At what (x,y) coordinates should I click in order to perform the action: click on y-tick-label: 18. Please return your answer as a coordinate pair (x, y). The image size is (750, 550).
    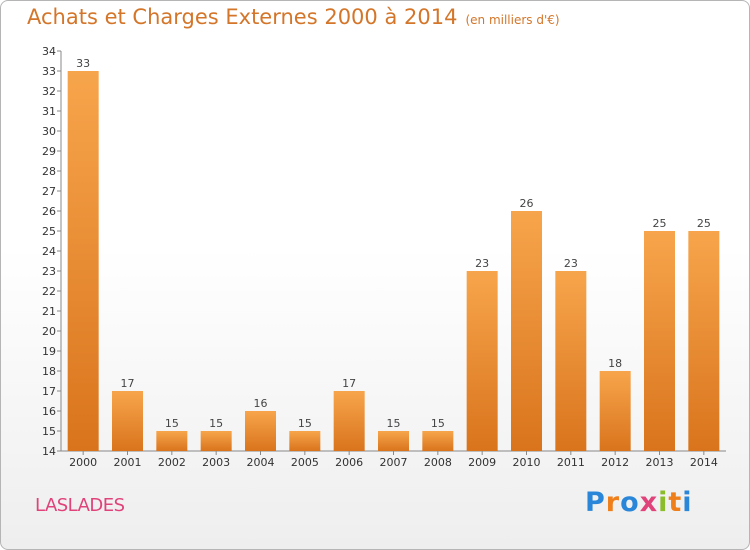
    Looking at the image, I should click on (49, 371).